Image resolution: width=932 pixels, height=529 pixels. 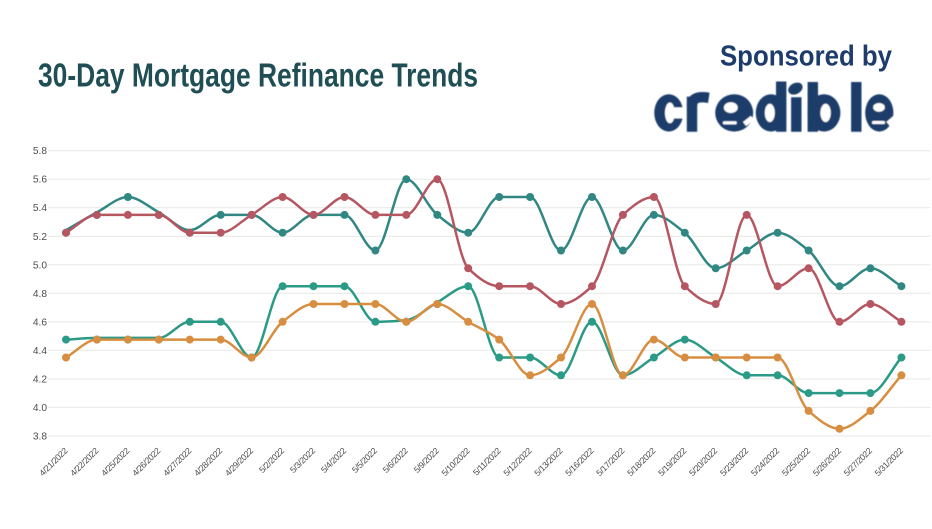 I want to click on svg-text: 4.4, so click(x=40, y=351).